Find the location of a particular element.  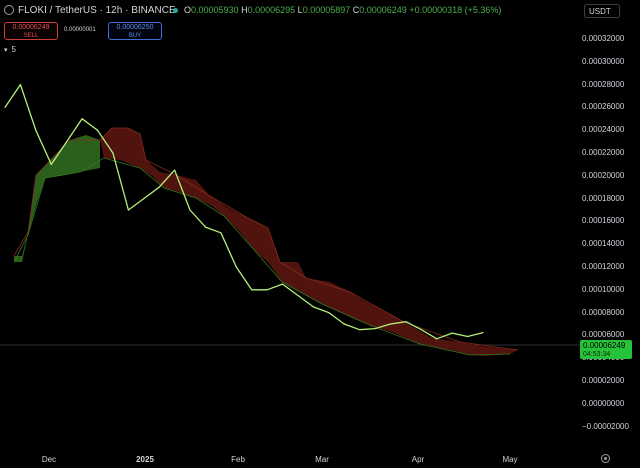

cloud-bullish-segment is located at coordinates (57, 198).